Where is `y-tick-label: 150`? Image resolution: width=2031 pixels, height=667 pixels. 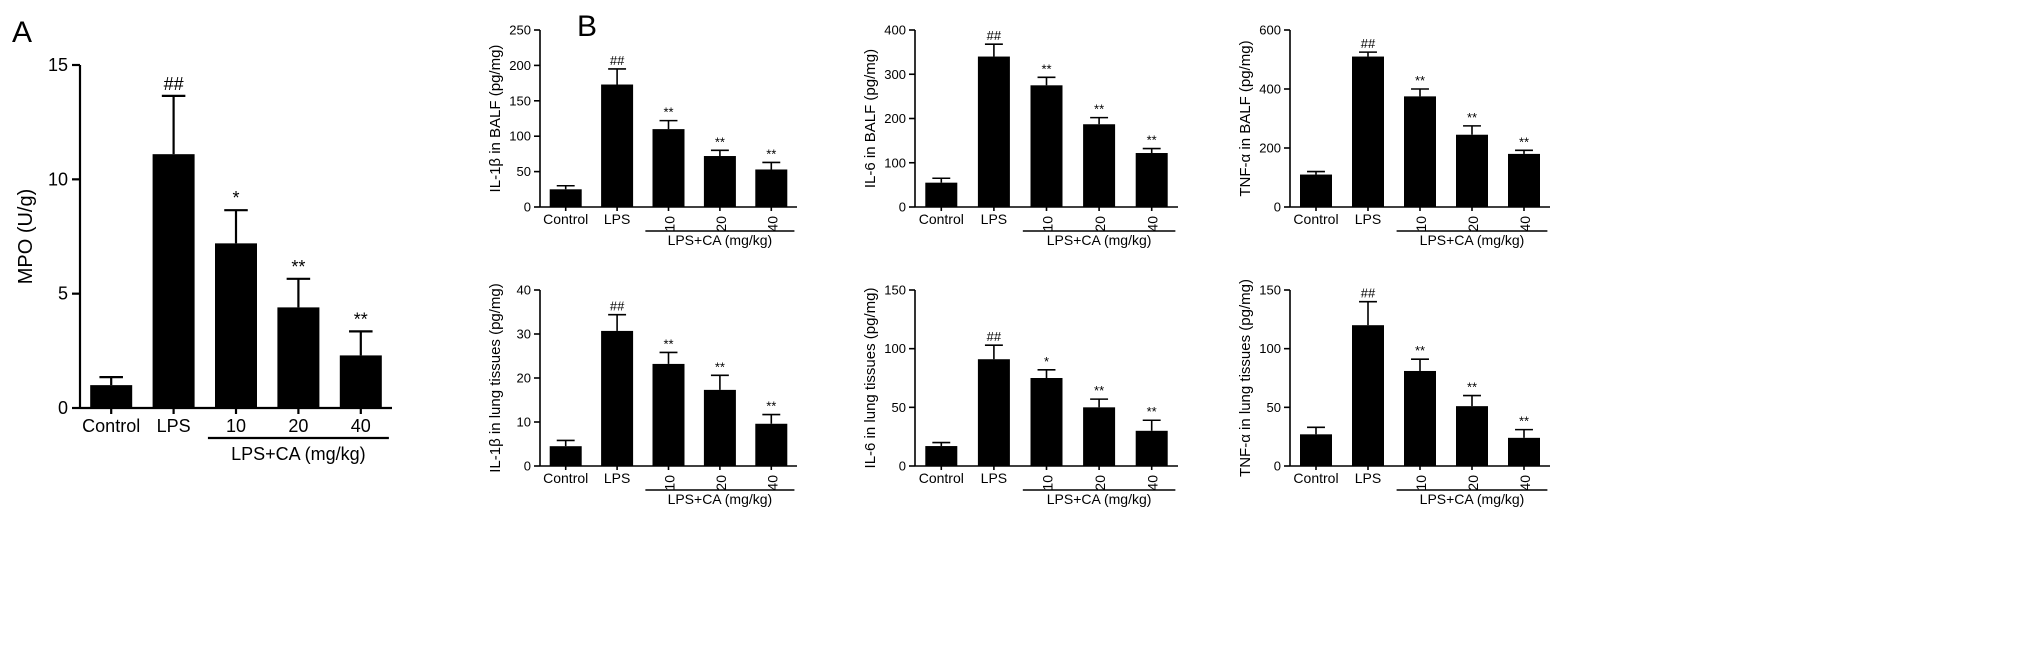 y-tick-label: 150 is located at coordinates (895, 290).